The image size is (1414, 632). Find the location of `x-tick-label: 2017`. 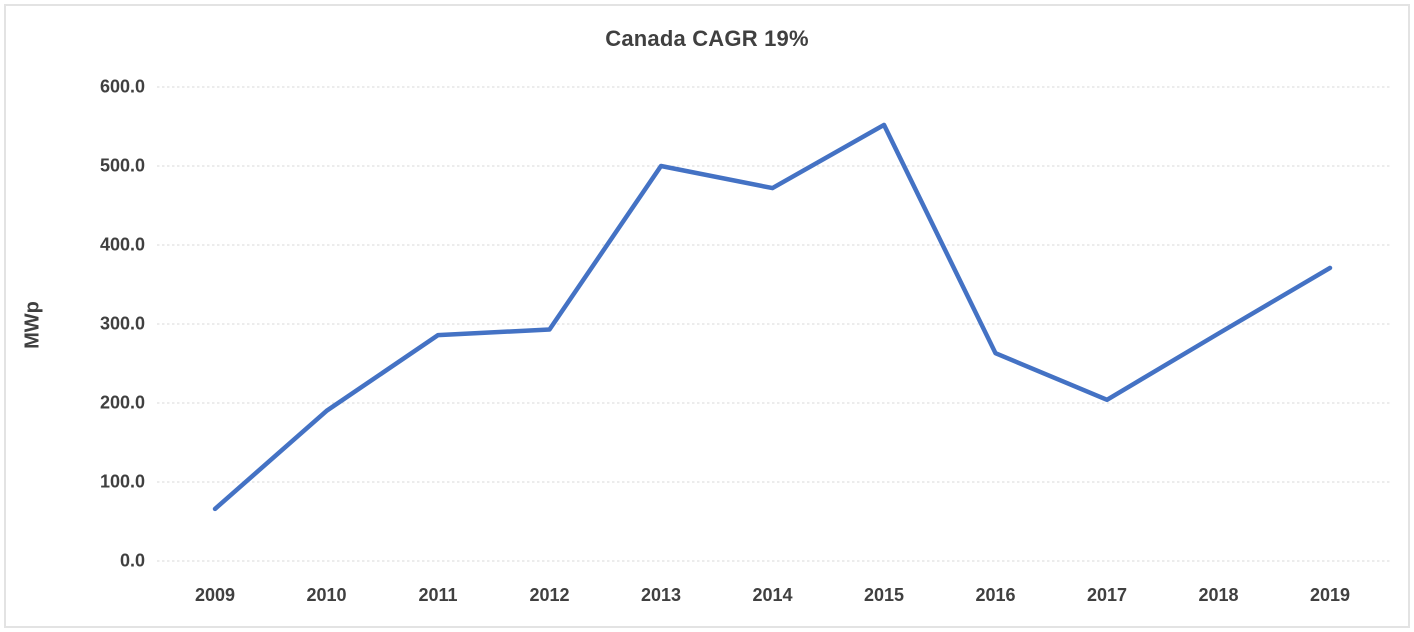

x-tick-label: 2017 is located at coordinates (1107, 595).